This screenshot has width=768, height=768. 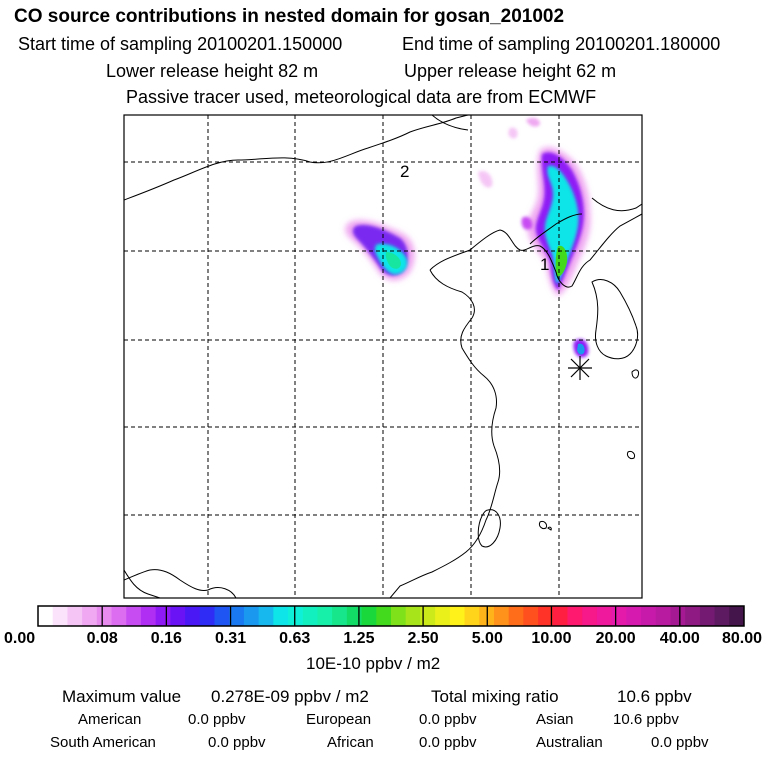 I want to click on start-time-label: Start time of sampling 20100201.150000, so click(x=180, y=44).